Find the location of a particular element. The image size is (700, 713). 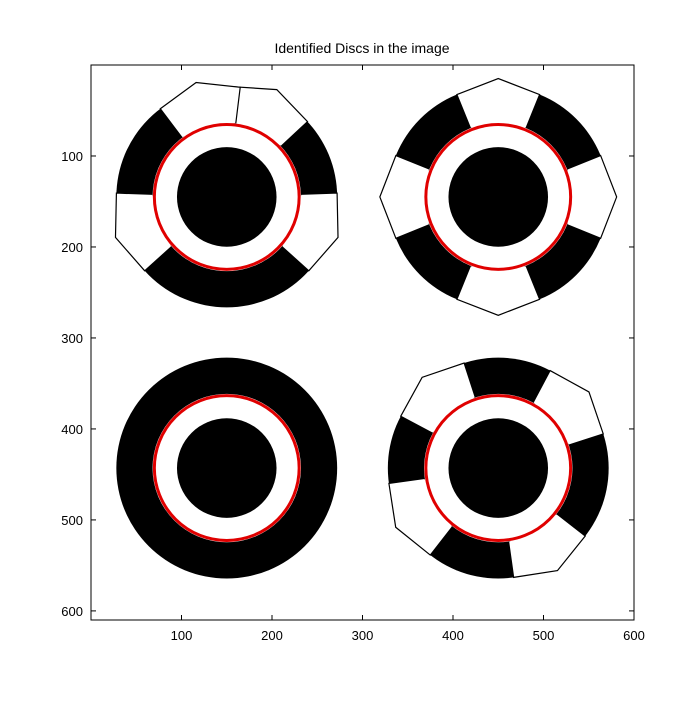

disc-top-right is located at coordinates (498, 196).